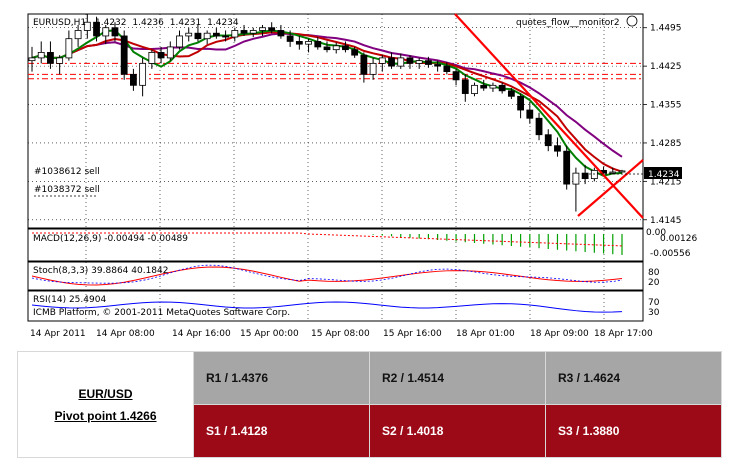 Image resolution: width=729 pixels, height=467 pixels. Describe the element at coordinates (678, 239) in the screenshot. I see `macd-axis-top: 0.00126` at that location.